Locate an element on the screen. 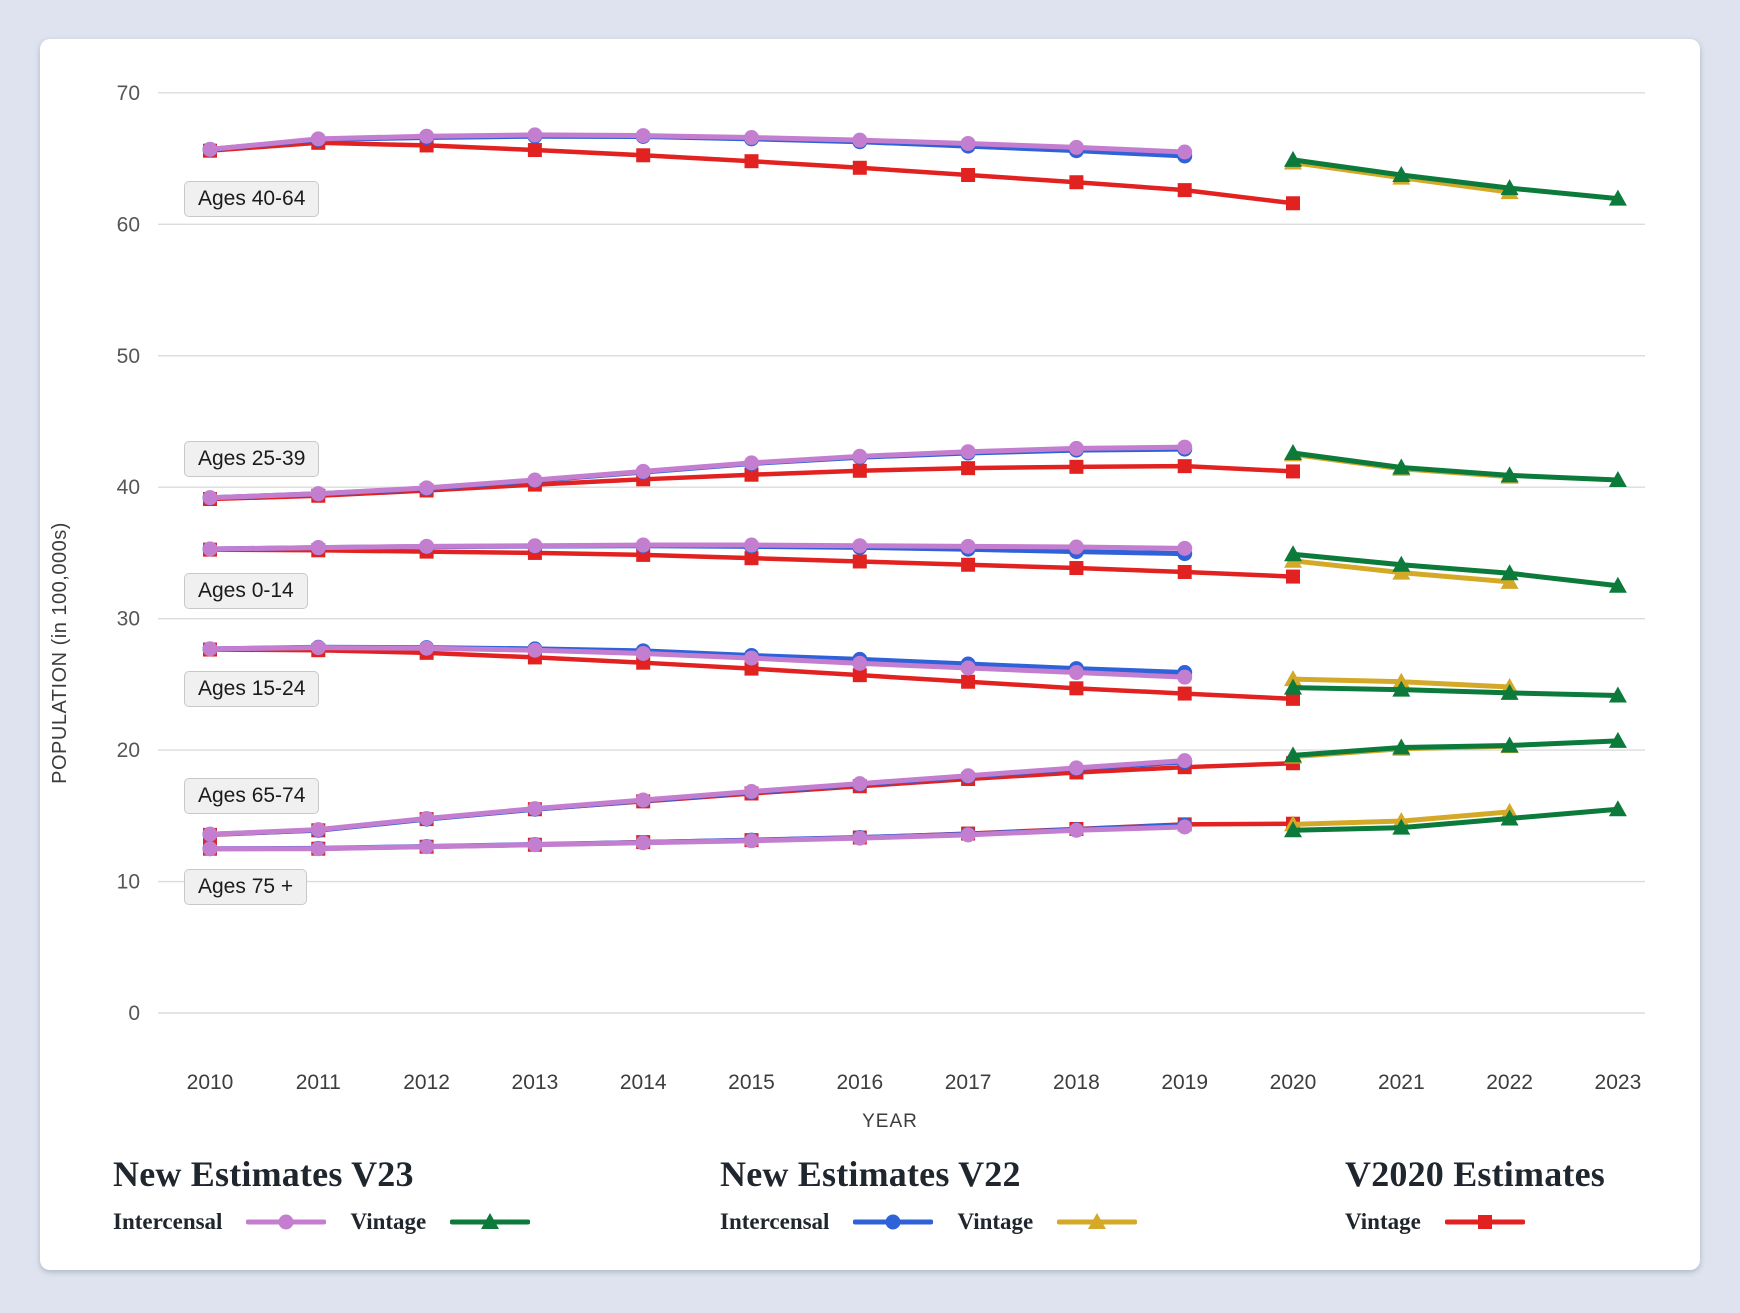 Image resolution: width=1740 pixels, height=1313 pixels. legend-group-title: New Estimates V23 is located at coordinates (263, 1174).